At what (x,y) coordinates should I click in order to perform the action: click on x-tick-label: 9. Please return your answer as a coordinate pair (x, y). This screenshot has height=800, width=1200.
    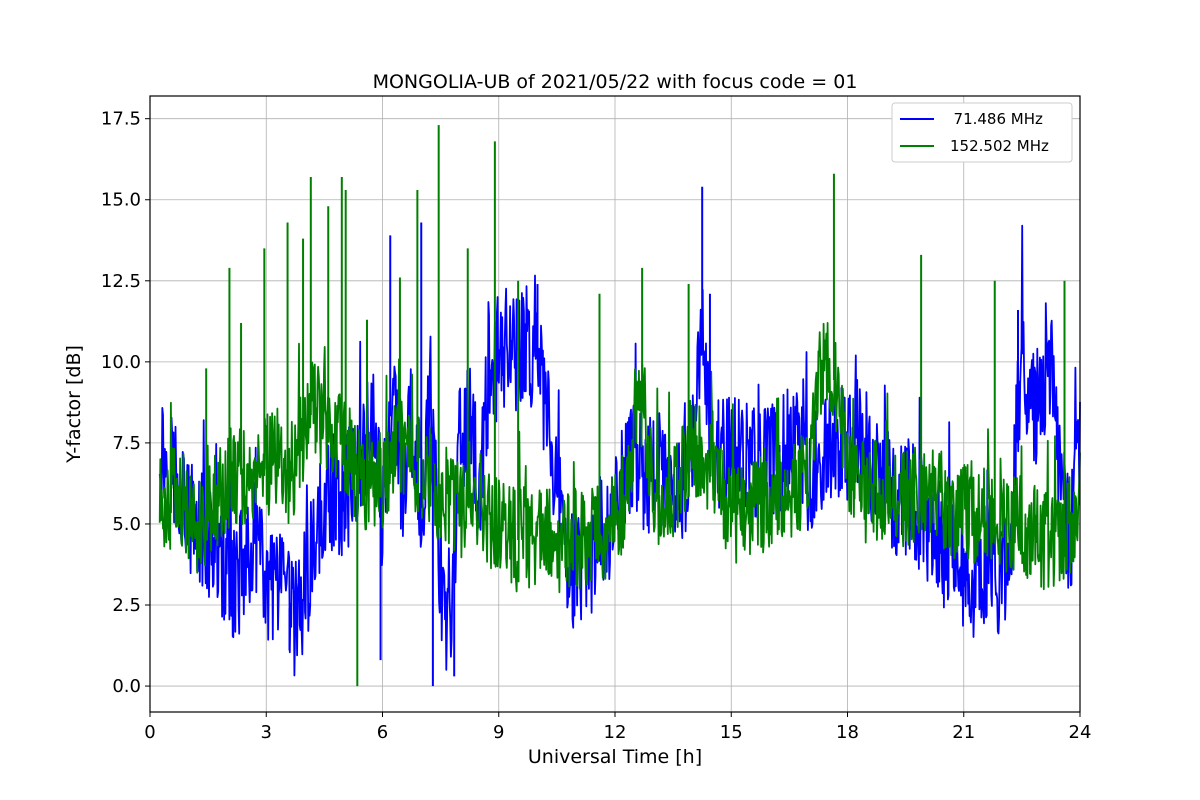
    Looking at the image, I should click on (498, 732).